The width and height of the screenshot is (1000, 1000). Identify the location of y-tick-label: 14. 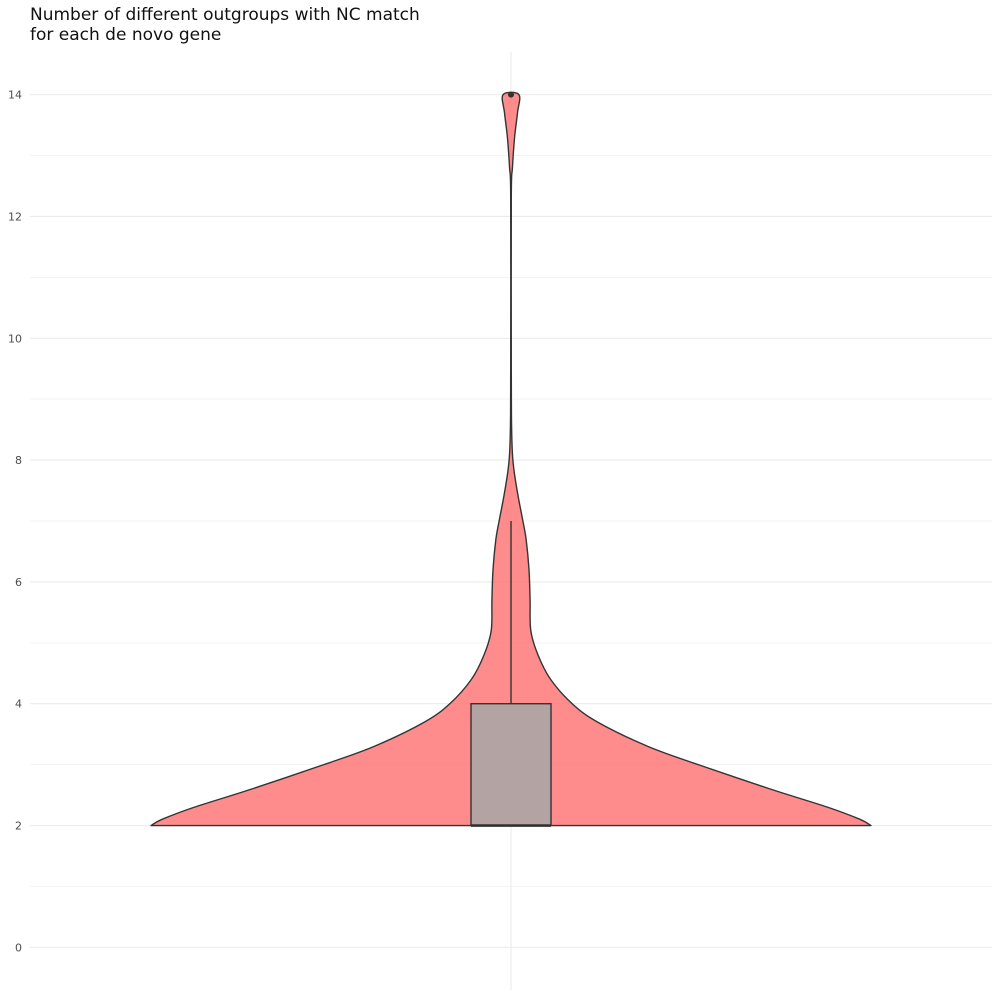
(15, 95).